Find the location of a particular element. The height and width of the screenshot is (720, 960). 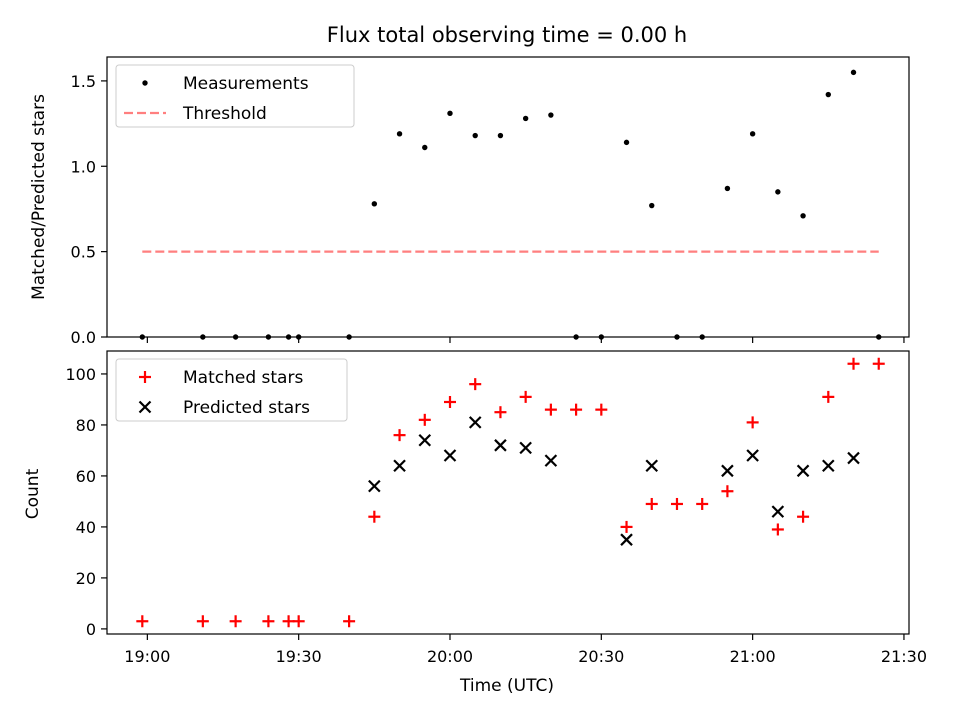

bottom-y-tick-label: 60 is located at coordinates (86, 476).